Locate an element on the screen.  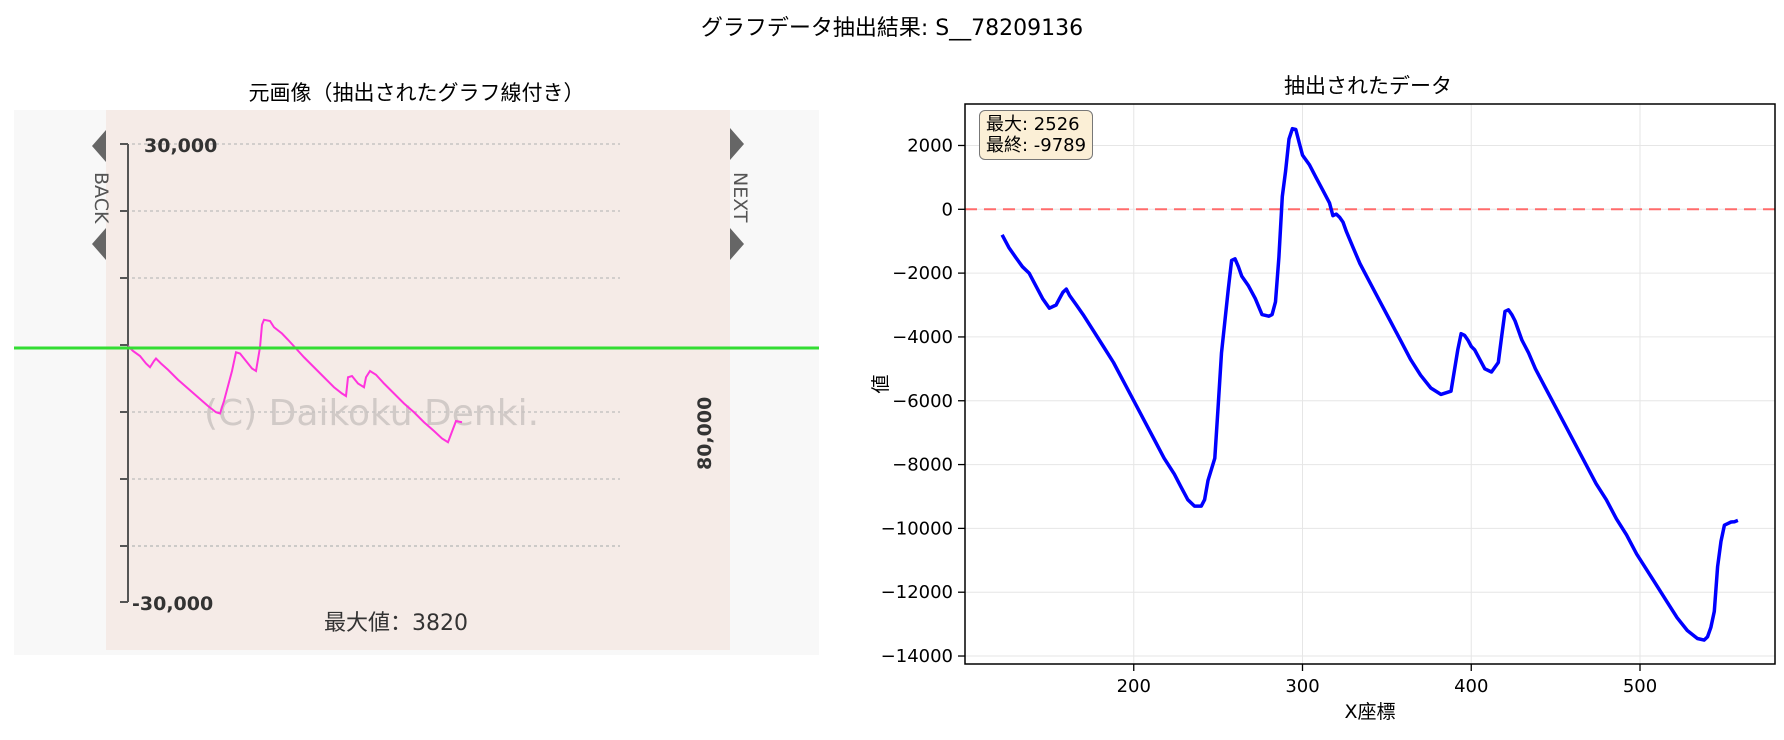
x-tick-label: 300 is located at coordinates (1302, 686).